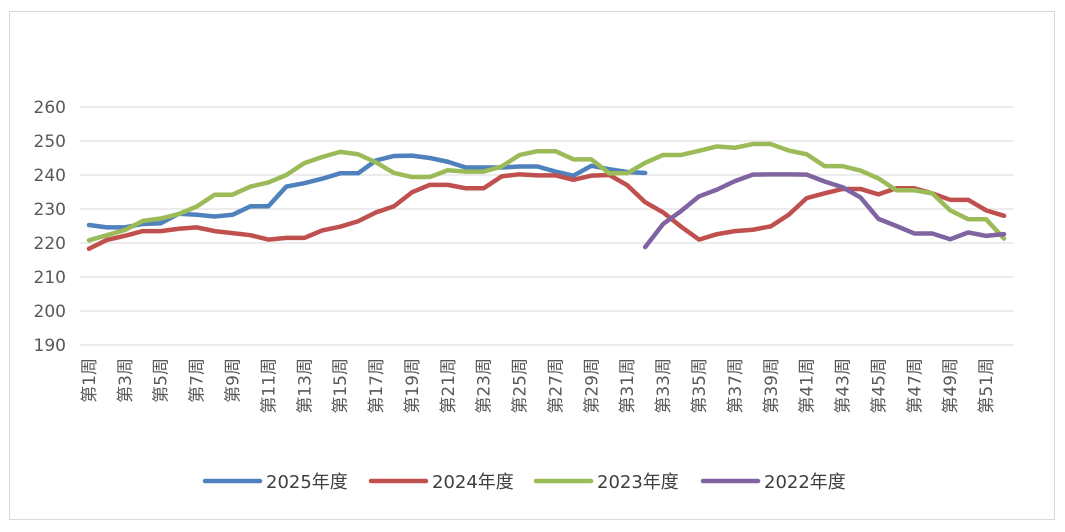 The height and width of the screenshot is (532, 1065). What do you see at coordinates (915, 386) in the screenshot?
I see `x-tick-label: 第47周` at bounding box center [915, 386].